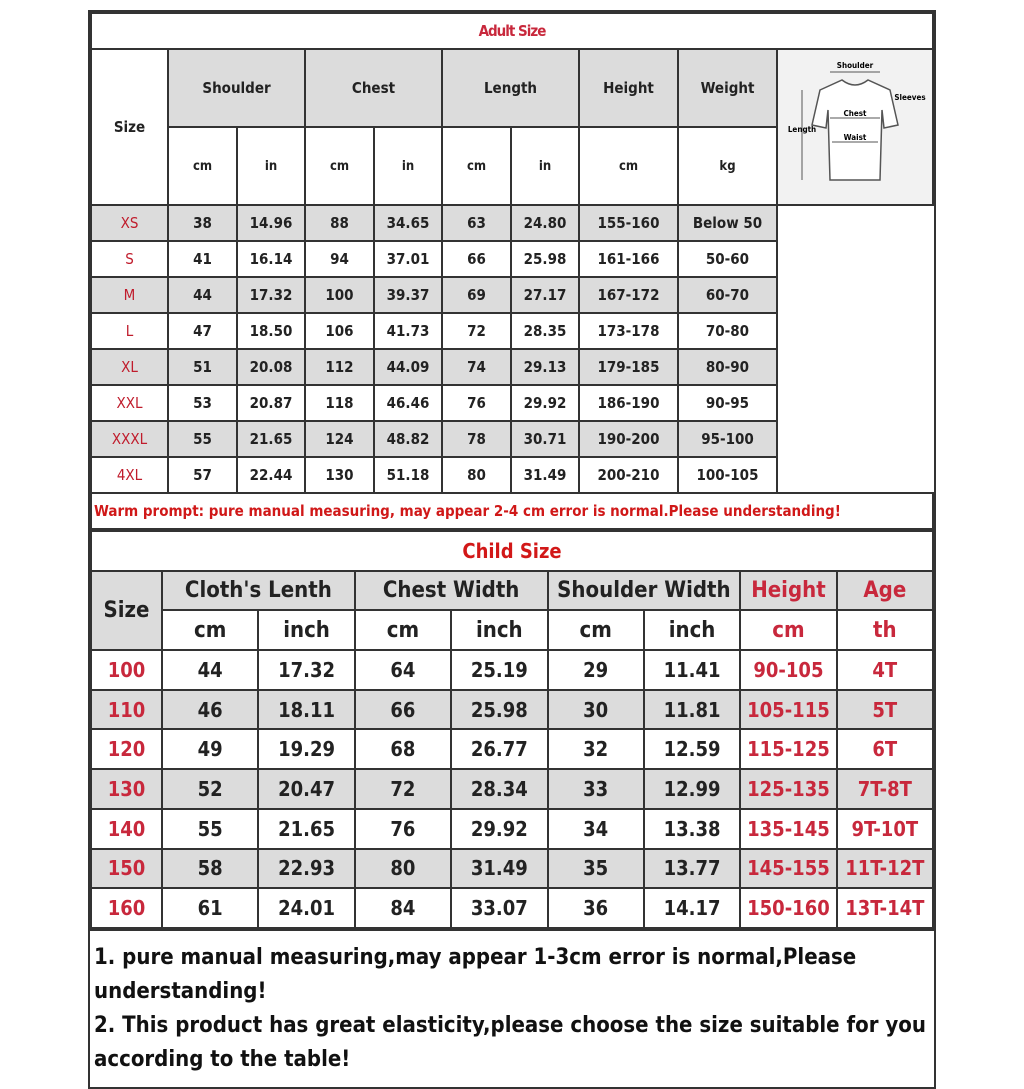 Image resolution: width=1024 pixels, height=1089 pixels. Describe the element at coordinates (339, 223) in the screenshot. I see `value-cell: 88` at that location.